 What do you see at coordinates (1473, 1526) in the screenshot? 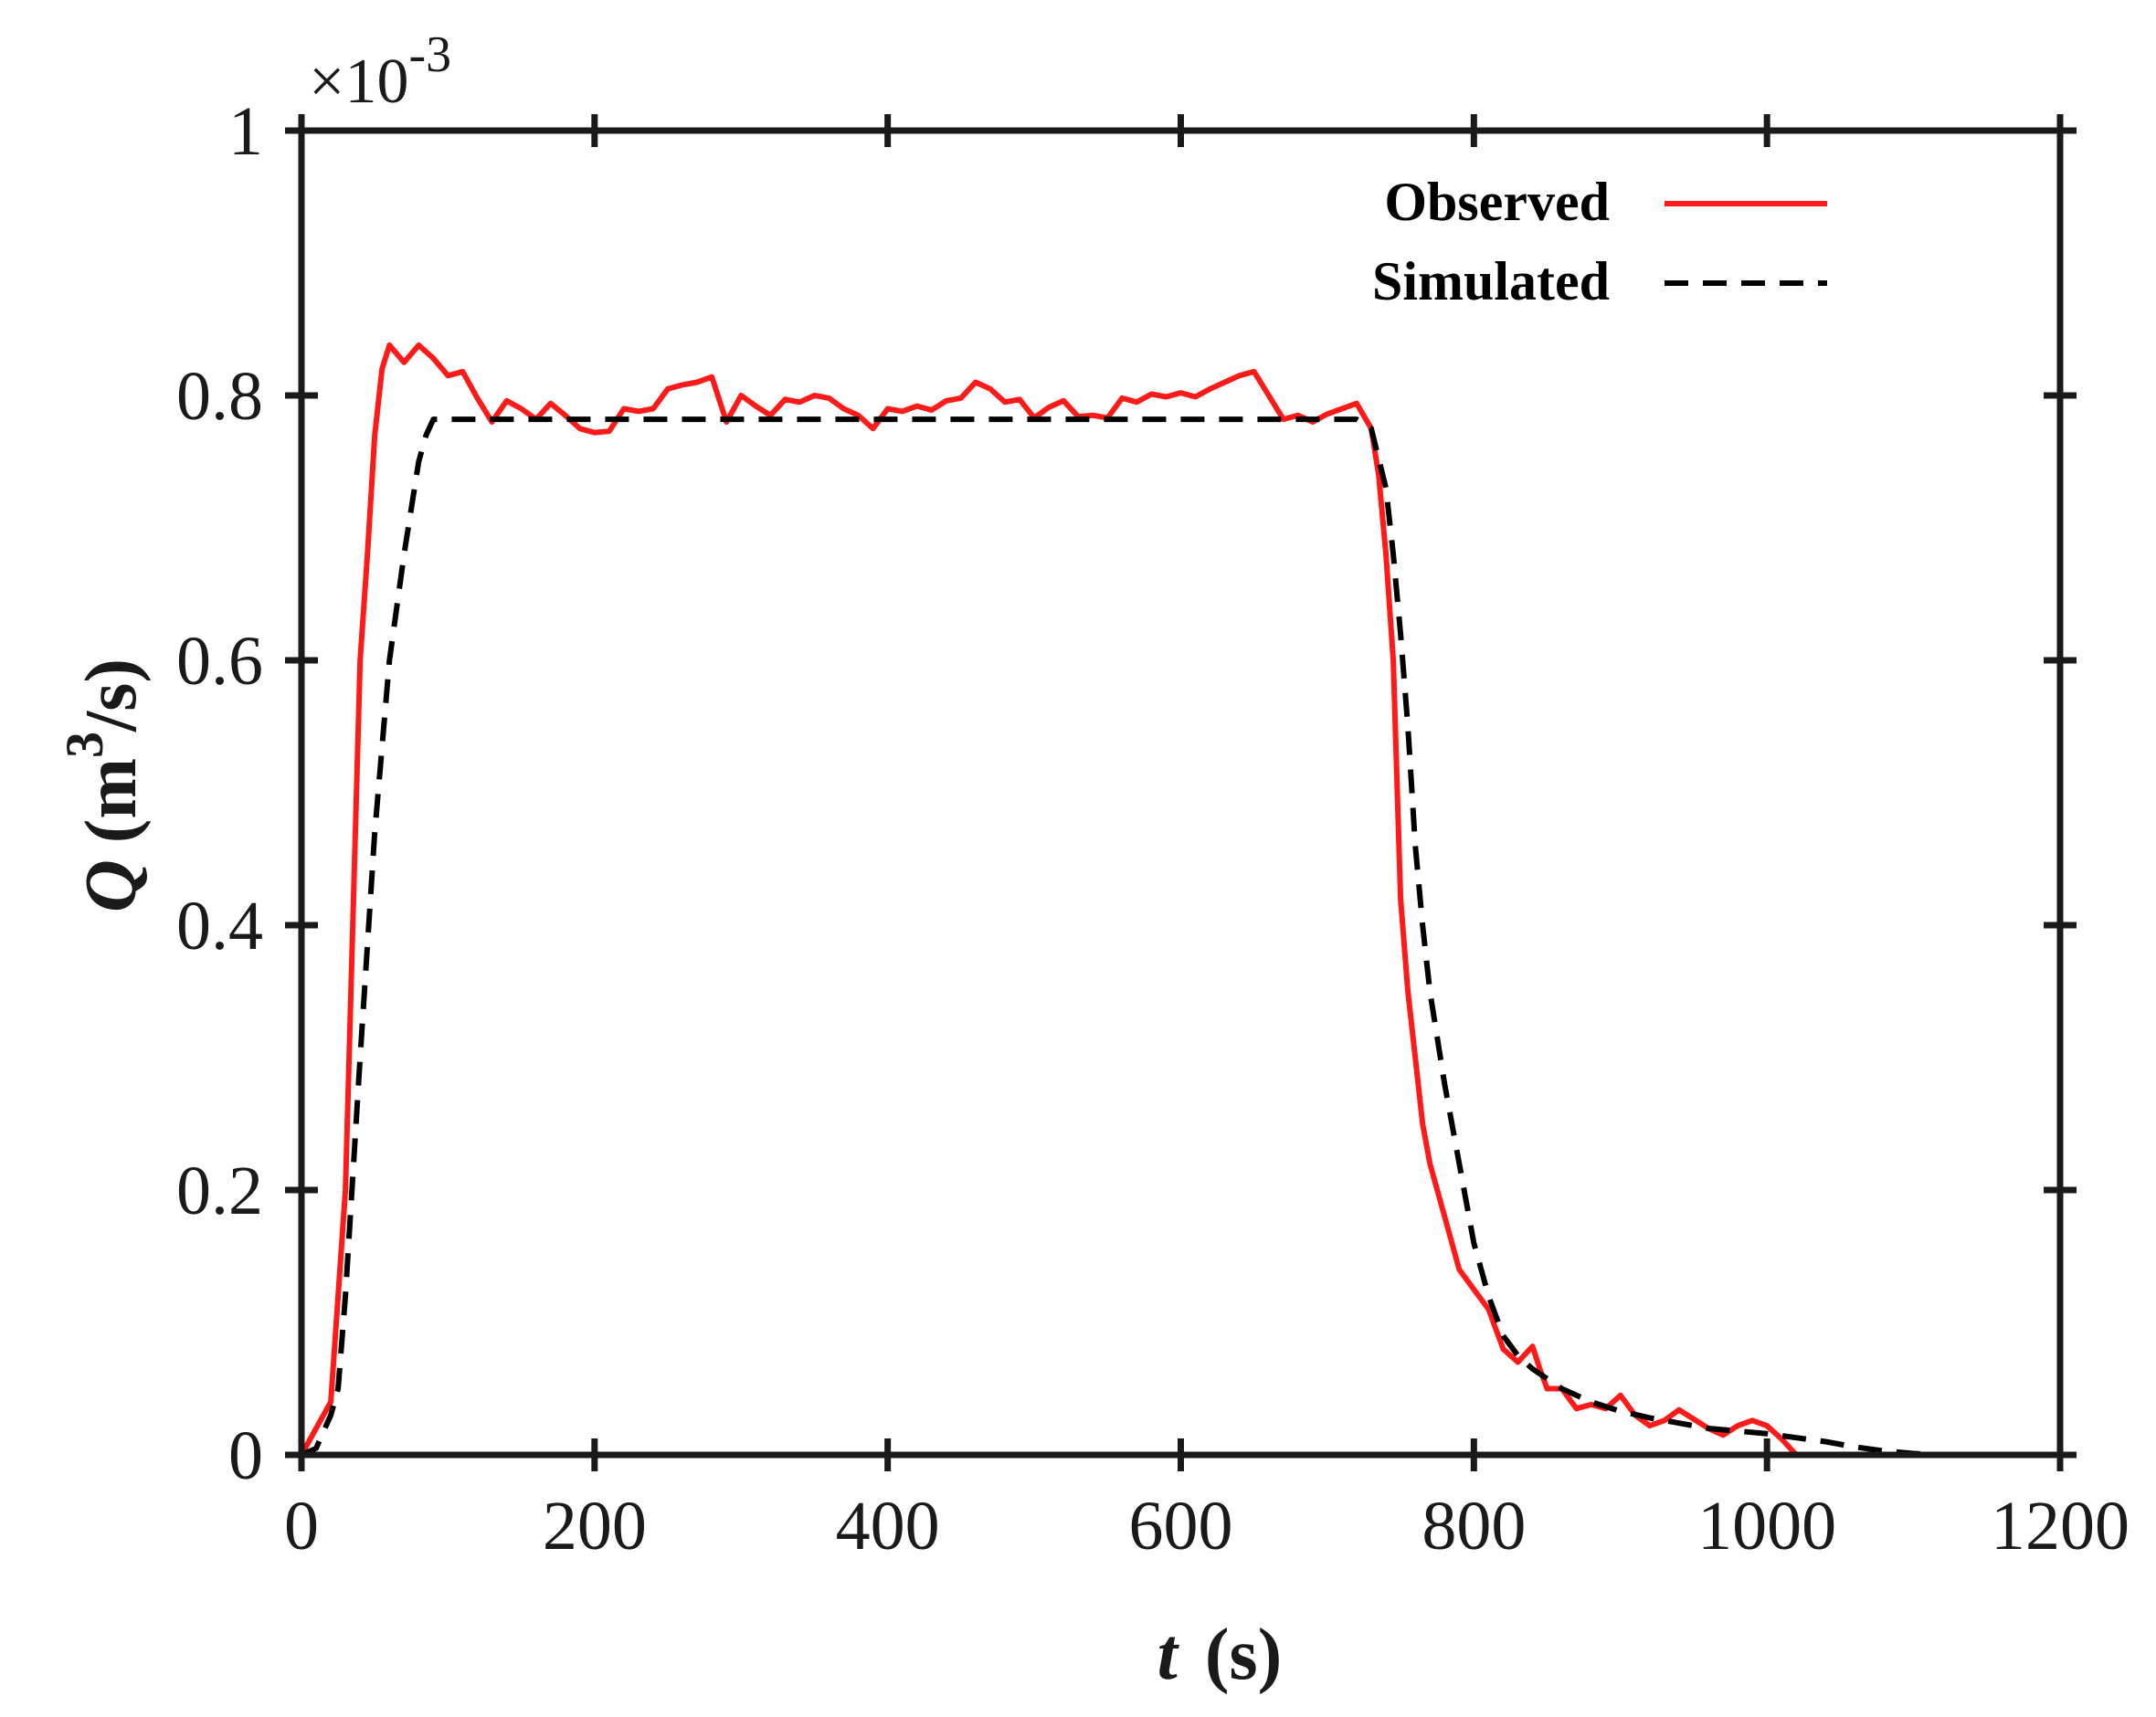
I see `x-tick-label: 800` at bounding box center [1473, 1526].